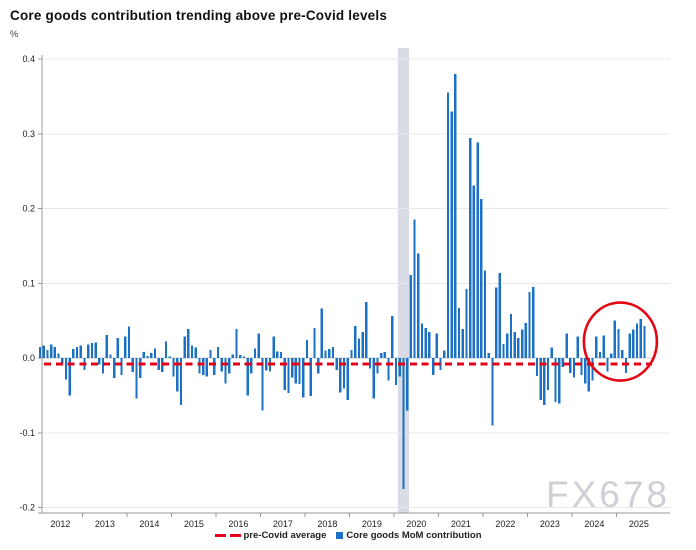 This screenshot has height=550, width=696. What do you see at coordinates (238, 524) in the screenshot?
I see `x-axis-year-label: 2016` at bounding box center [238, 524].